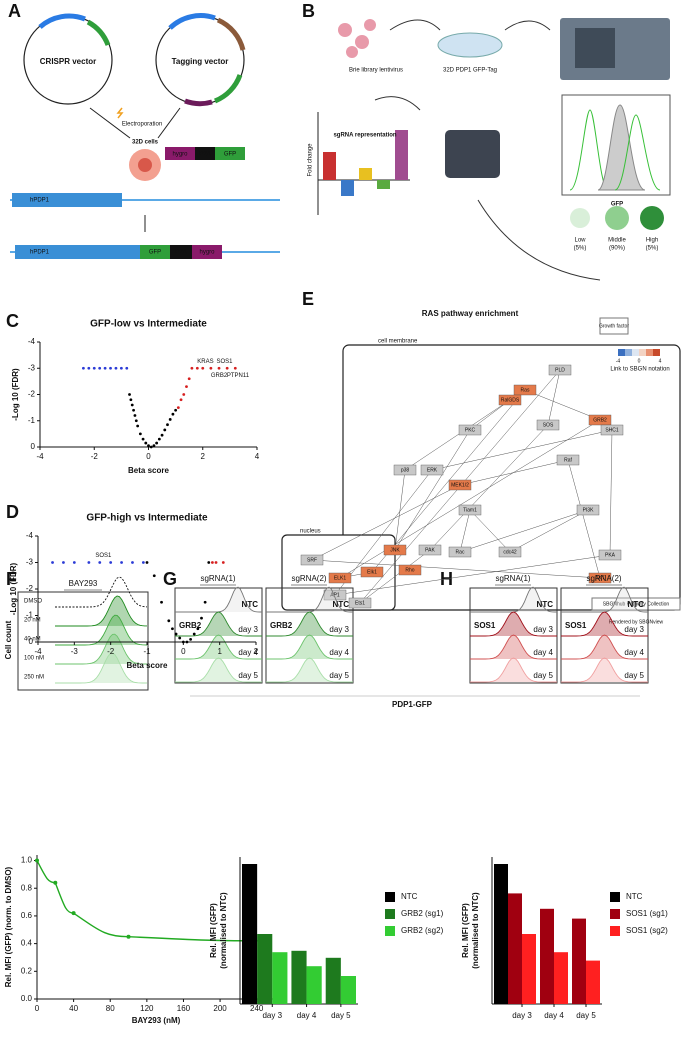  Describe the element at coordinates (618, 361) in the screenshot. I see `colorbar-tick: -4` at that location.